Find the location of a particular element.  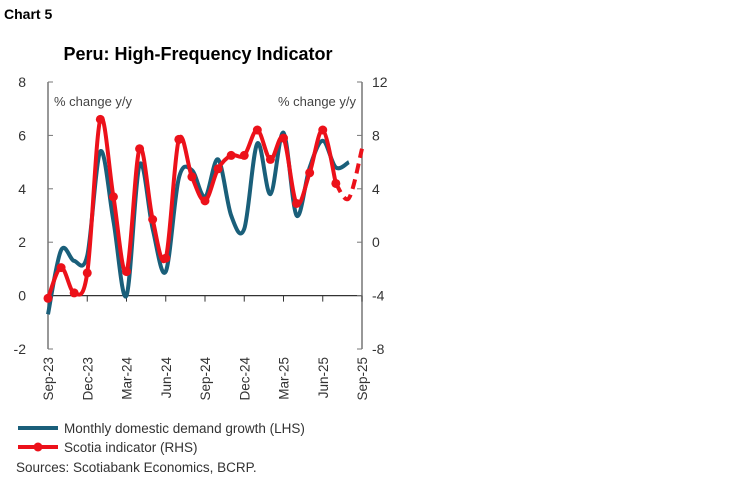

left-tick-label: 0 is located at coordinates (22, 296).